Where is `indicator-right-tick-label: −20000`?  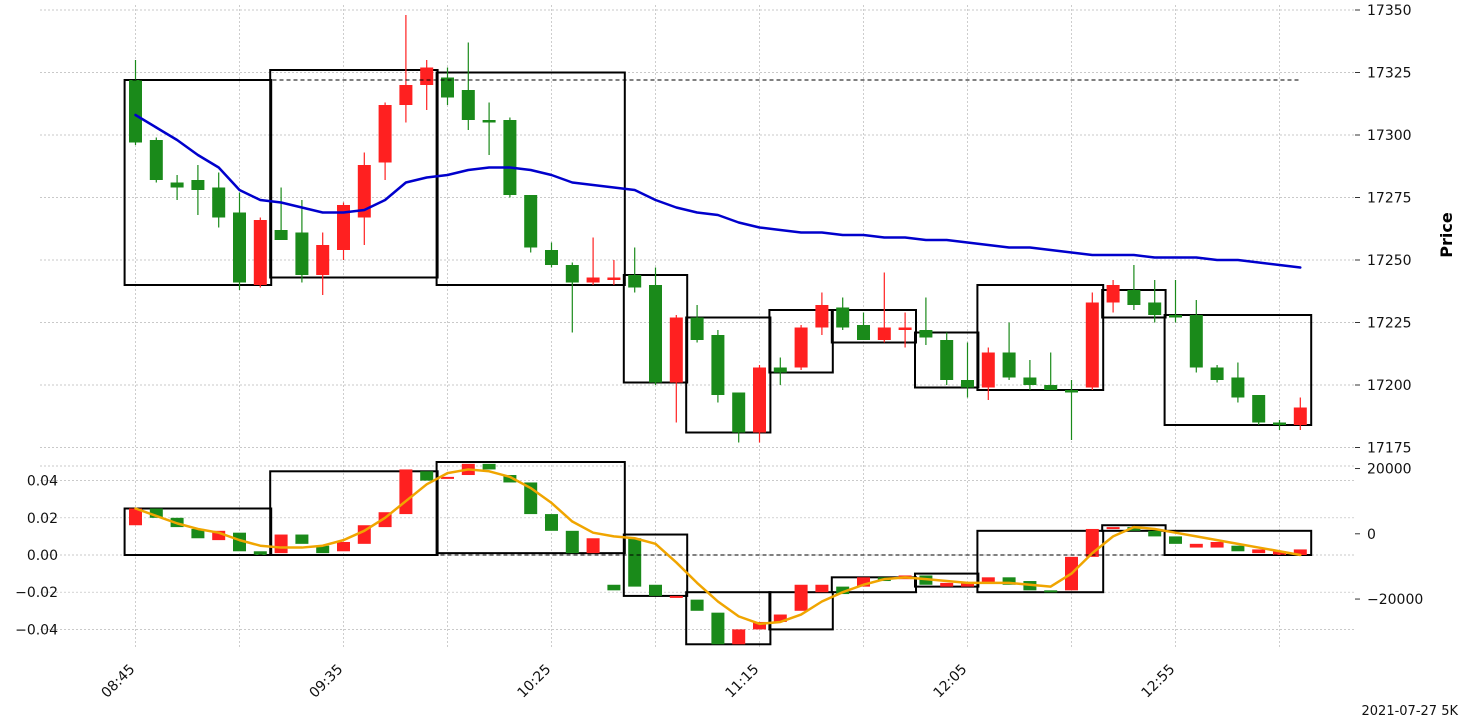 indicator-right-tick-label: −20000 is located at coordinates (1395, 600).